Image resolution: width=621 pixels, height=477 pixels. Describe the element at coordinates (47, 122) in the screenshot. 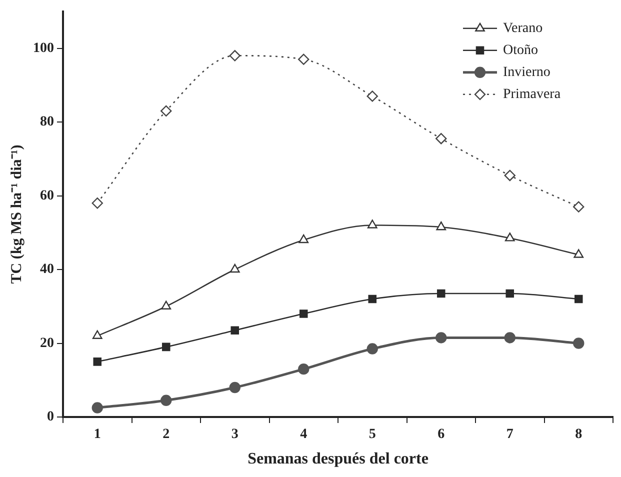

I see `y-tick-label: 80` at that location.